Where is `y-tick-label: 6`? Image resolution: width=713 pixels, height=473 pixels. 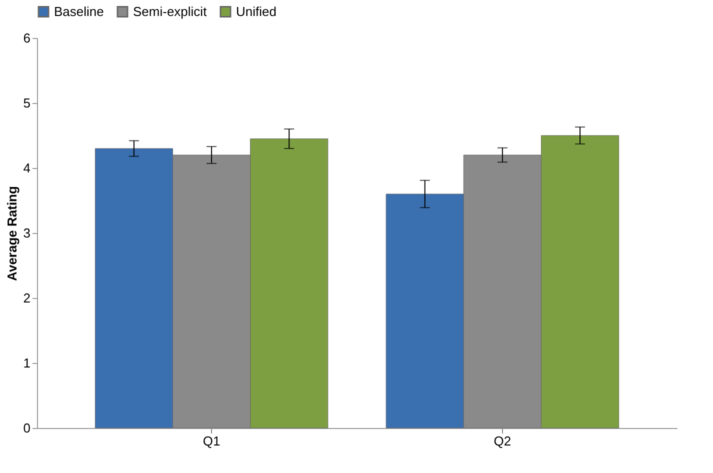
y-tick-label: 6 is located at coordinates (26, 38).